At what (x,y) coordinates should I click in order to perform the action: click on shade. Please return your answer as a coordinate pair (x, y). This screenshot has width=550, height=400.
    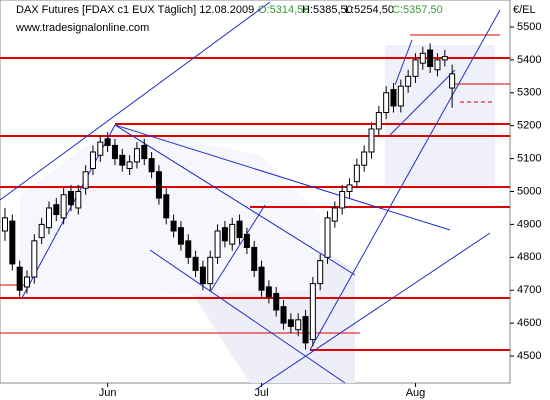
    Looking at the image, I should click on (440, 115).